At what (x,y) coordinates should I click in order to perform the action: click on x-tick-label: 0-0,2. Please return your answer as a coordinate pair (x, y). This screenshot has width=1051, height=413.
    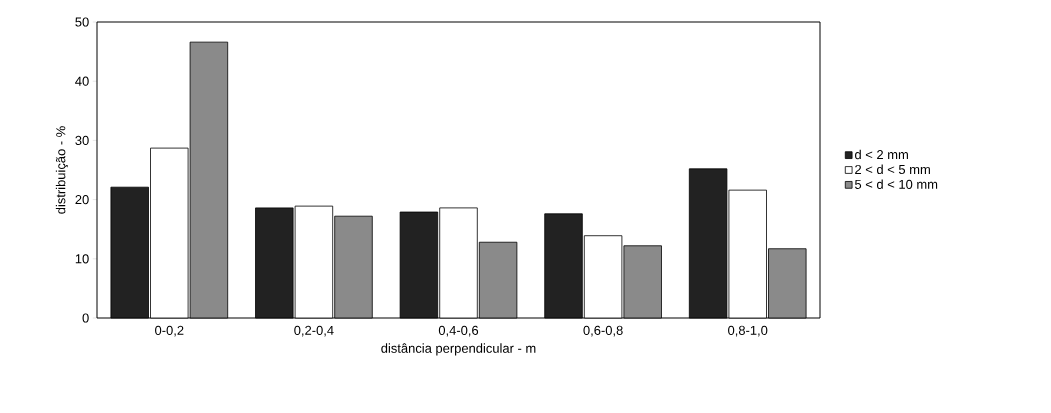
    Looking at the image, I should click on (169, 331).